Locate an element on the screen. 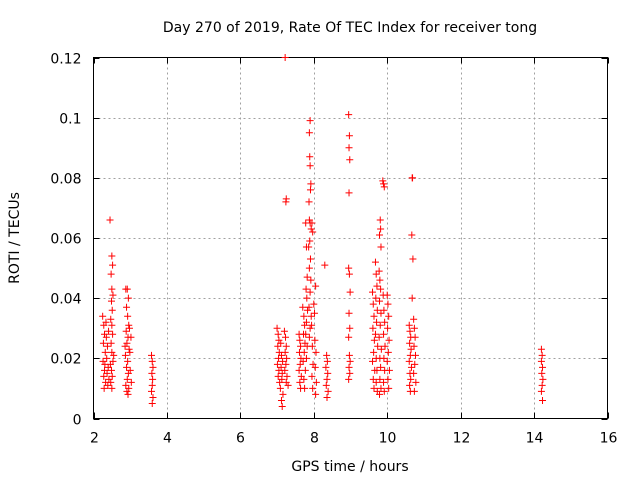  x-tick-label: 6 is located at coordinates (240, 439).